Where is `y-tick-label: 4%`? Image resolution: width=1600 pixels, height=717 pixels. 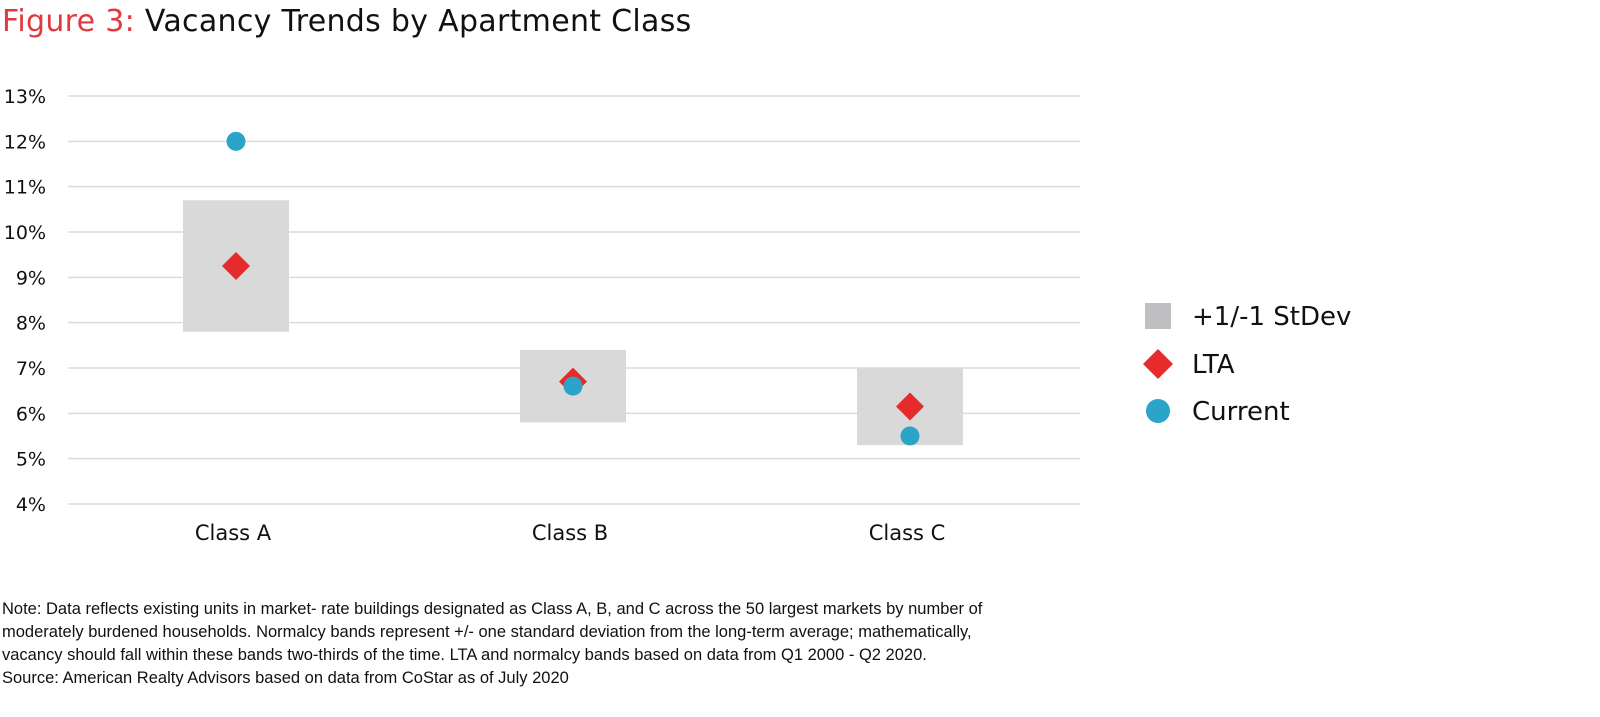
y-tick-label: 4% is located at coordinates (31, 505).